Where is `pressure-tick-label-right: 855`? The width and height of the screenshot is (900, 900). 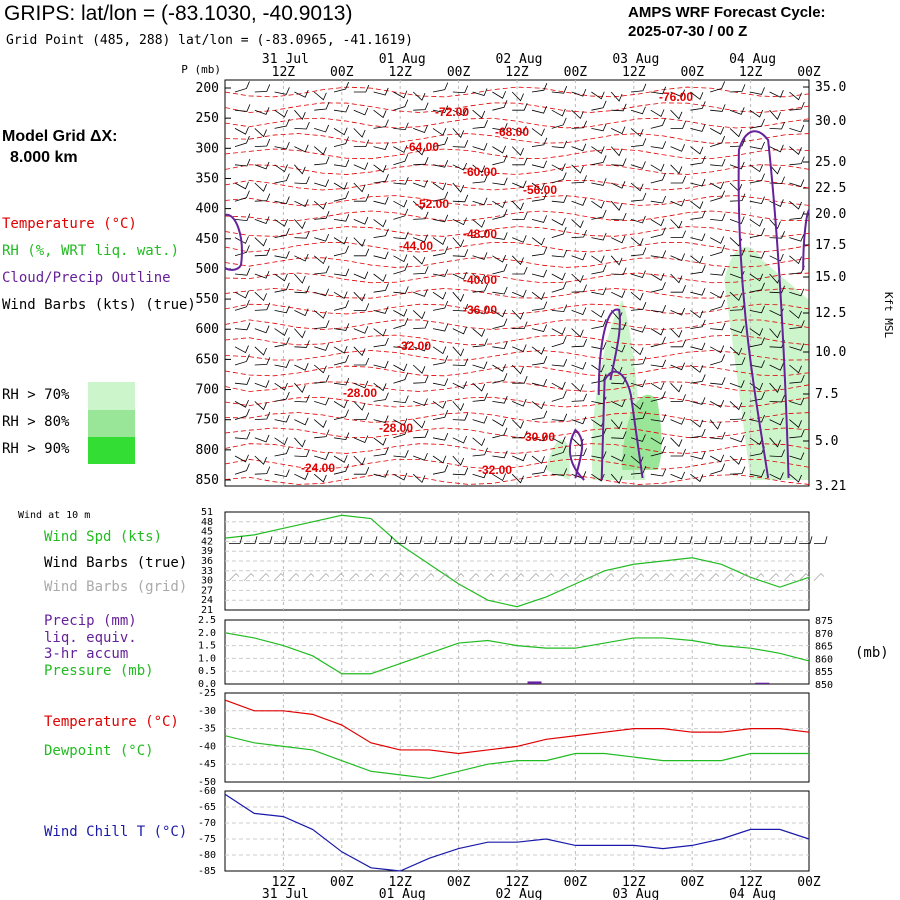
pressure-tick-label-right: 855 is located at coordinates (824, 672).